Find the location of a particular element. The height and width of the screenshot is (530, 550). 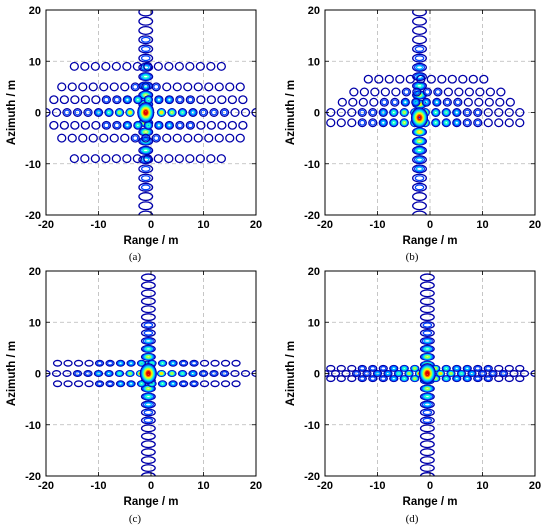

y-axis-label: Azimuth / m is located at coordinates (291, 112).